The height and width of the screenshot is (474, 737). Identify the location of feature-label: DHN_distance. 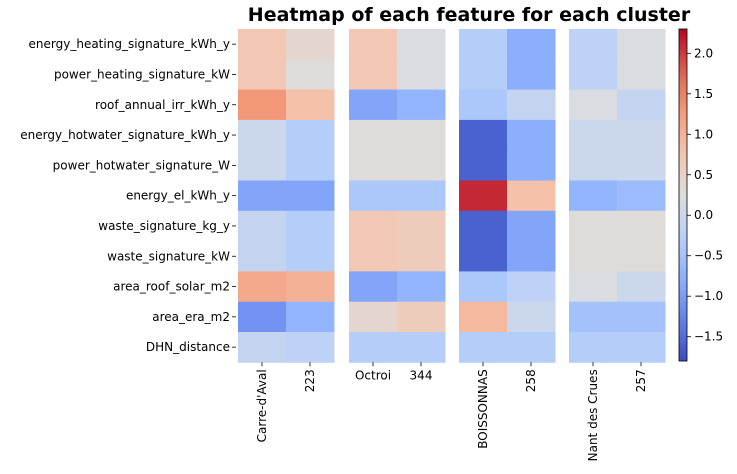
(188, 347).